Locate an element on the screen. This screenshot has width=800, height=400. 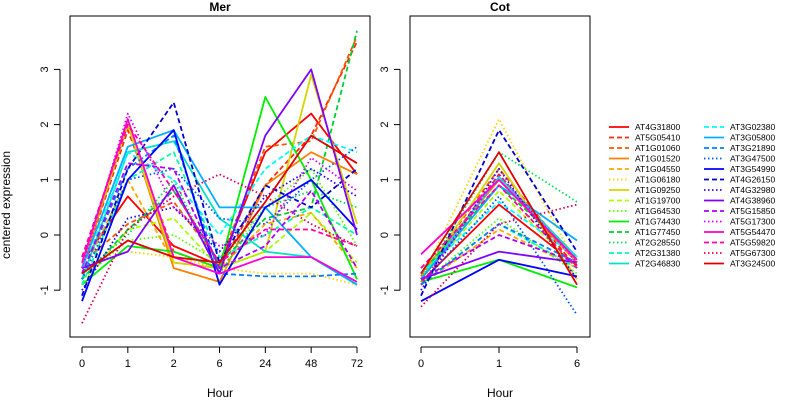
legend-item-at3g54990: AT3G54990 is located at coordinates (739, 169).